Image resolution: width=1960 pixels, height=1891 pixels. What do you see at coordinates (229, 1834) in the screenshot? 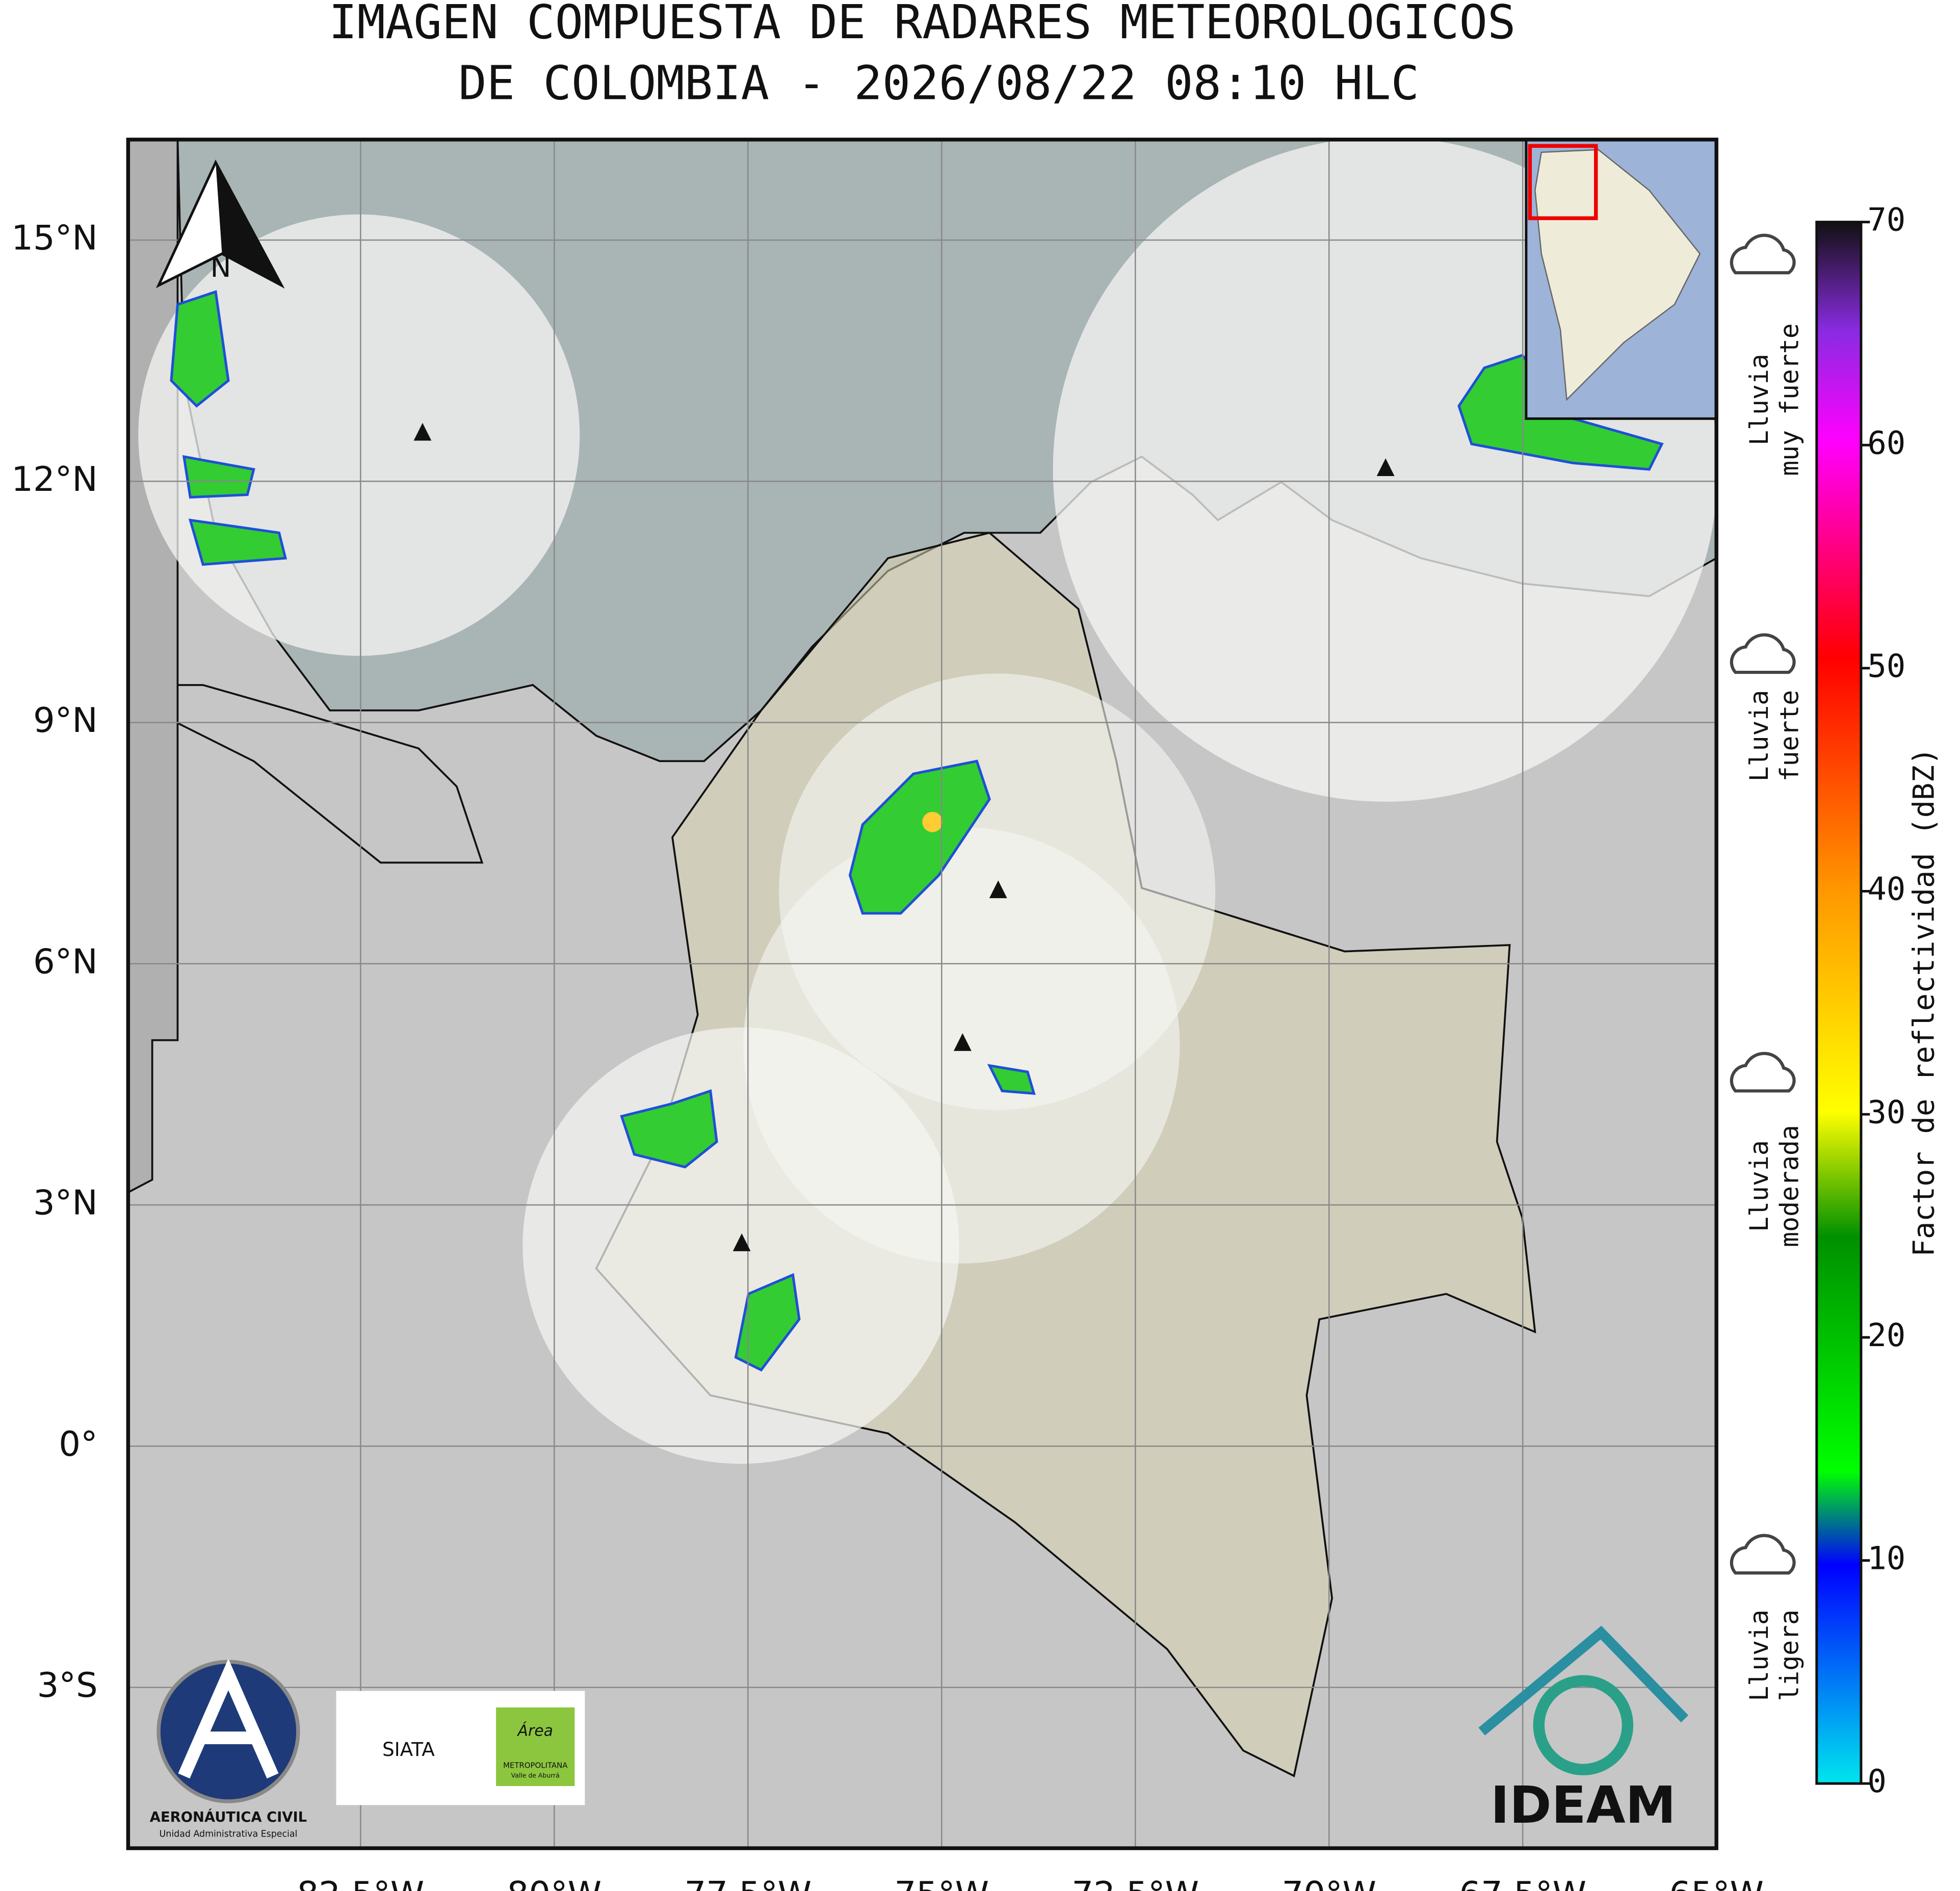
I see `logo-text: Unidad Administrativa Especial` at bounding box center [229, 1834].